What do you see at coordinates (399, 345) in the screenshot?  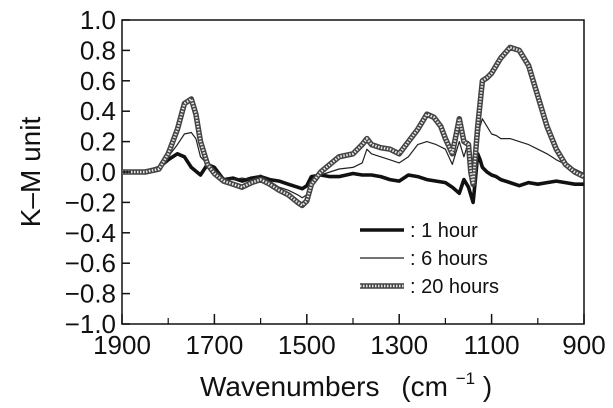 I see `x-tick-label: 1300` at bounding box center [399, 345].